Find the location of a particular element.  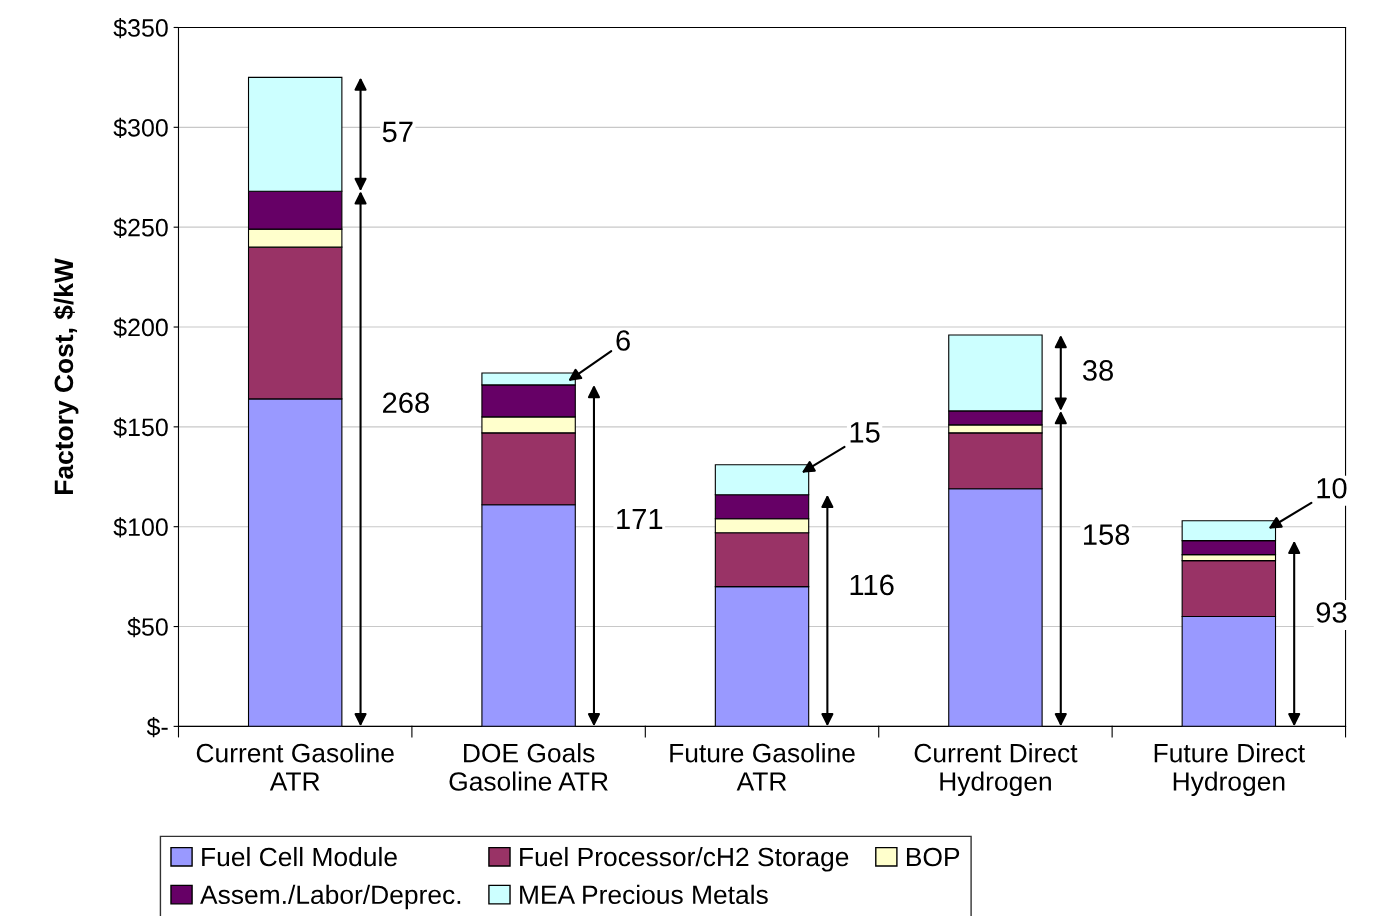

y-tick-label: $300 is located at coordinates (140, 128).